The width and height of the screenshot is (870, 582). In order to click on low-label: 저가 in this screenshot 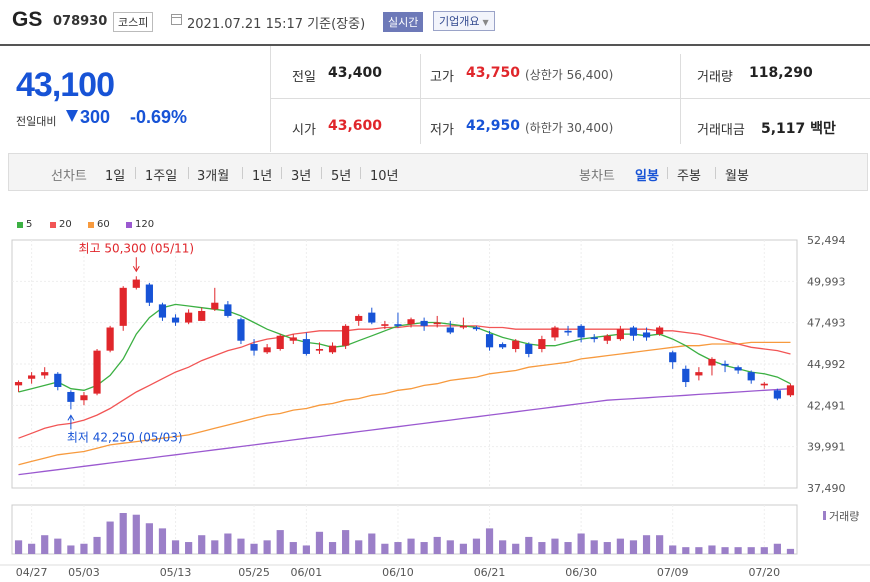, I will do `click(442, 130)`.